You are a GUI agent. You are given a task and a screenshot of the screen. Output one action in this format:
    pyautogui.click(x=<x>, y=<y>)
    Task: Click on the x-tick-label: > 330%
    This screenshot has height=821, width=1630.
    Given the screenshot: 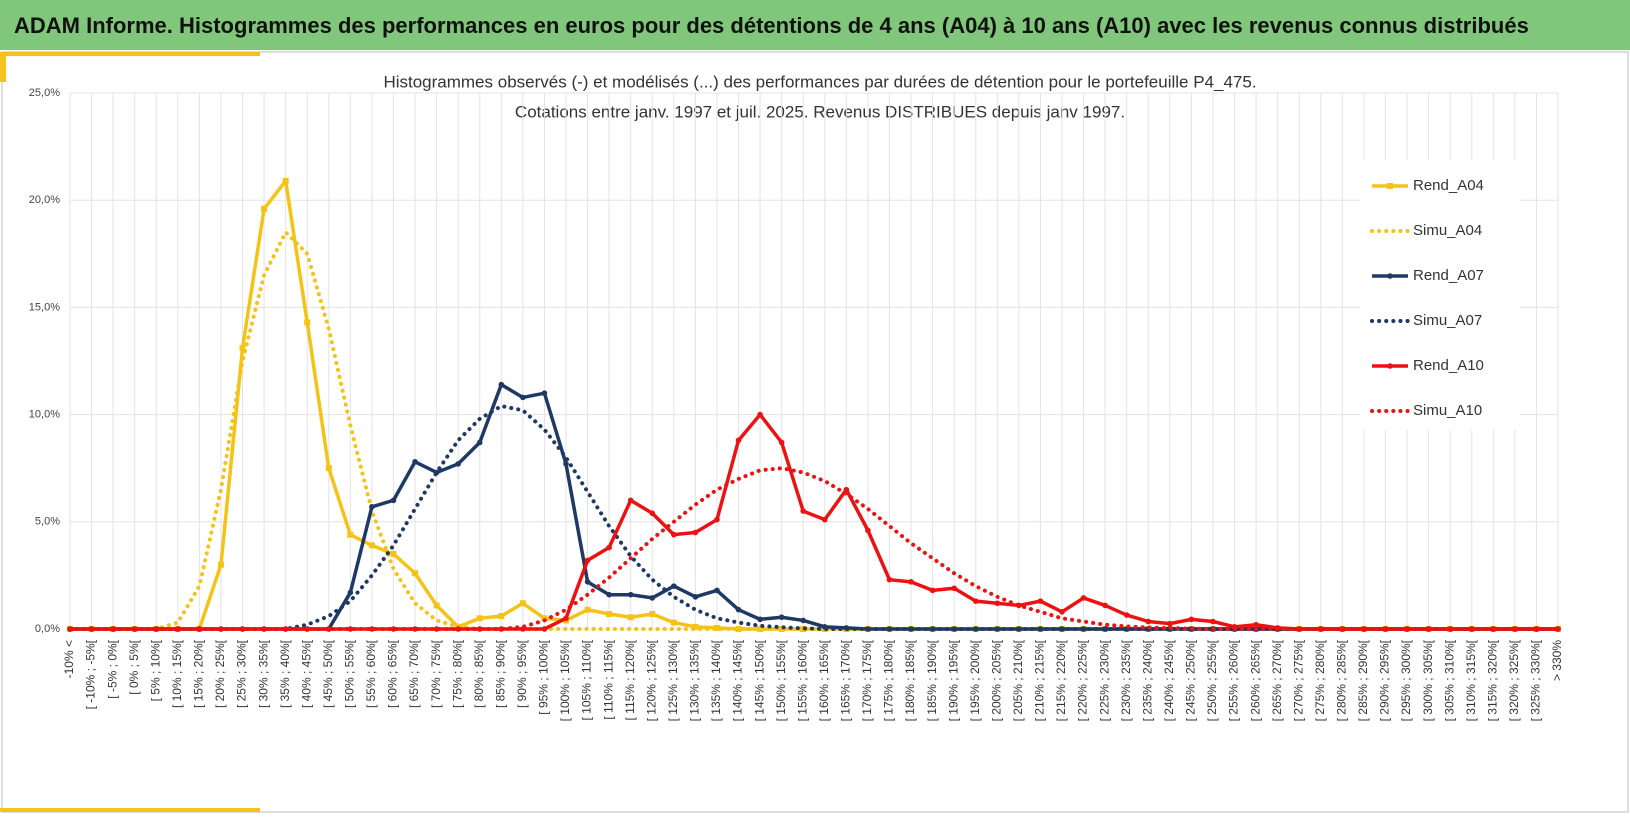 What is the action you would take?
    pyautogui.click(x=1557, y=660)
    